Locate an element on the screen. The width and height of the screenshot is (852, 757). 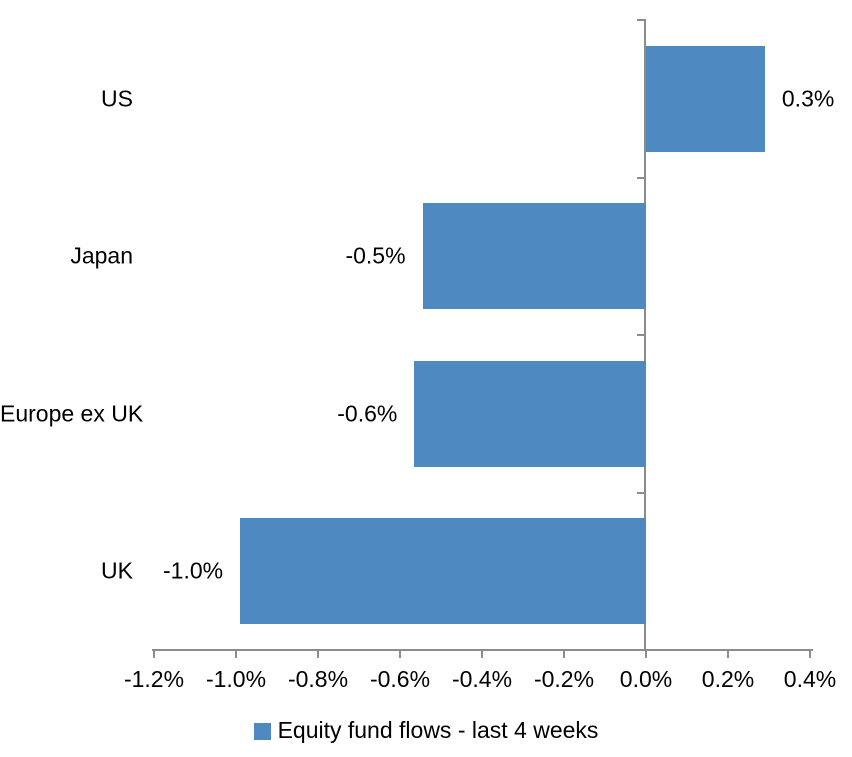
y-axis-line is located at coordinates (645, 334).